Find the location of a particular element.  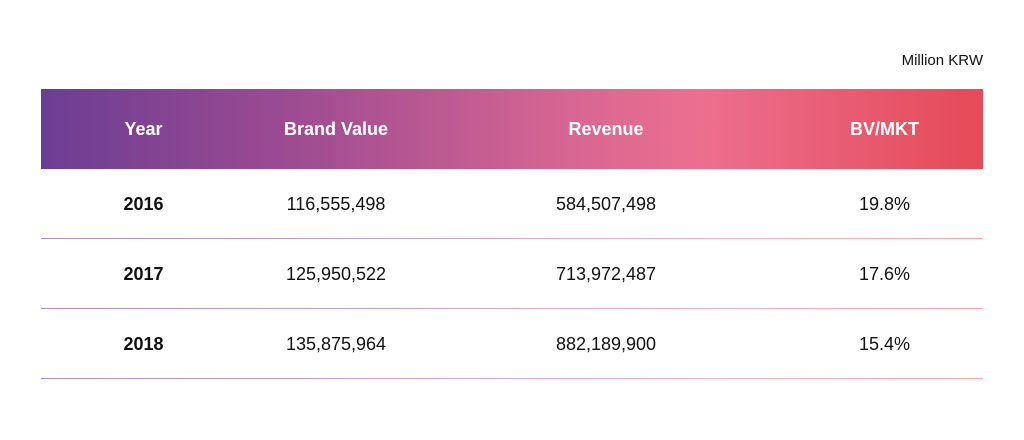

header-year: Year is located at coordinates (143, 128).